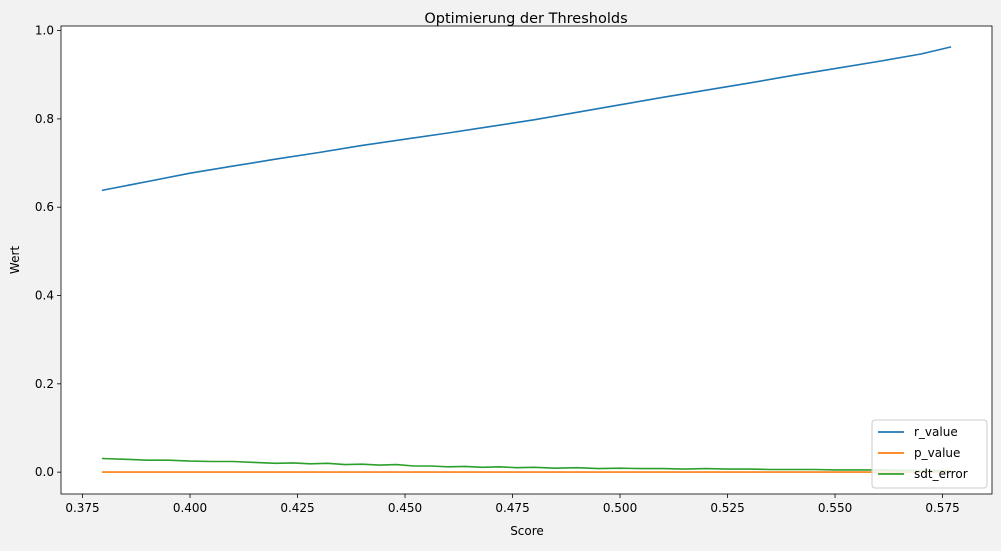 This screenshot has height=551, width=1001. Describe the element at coordinates (44, 472) in the screenshot. I see `y-tick-label: 0.0` at that location.